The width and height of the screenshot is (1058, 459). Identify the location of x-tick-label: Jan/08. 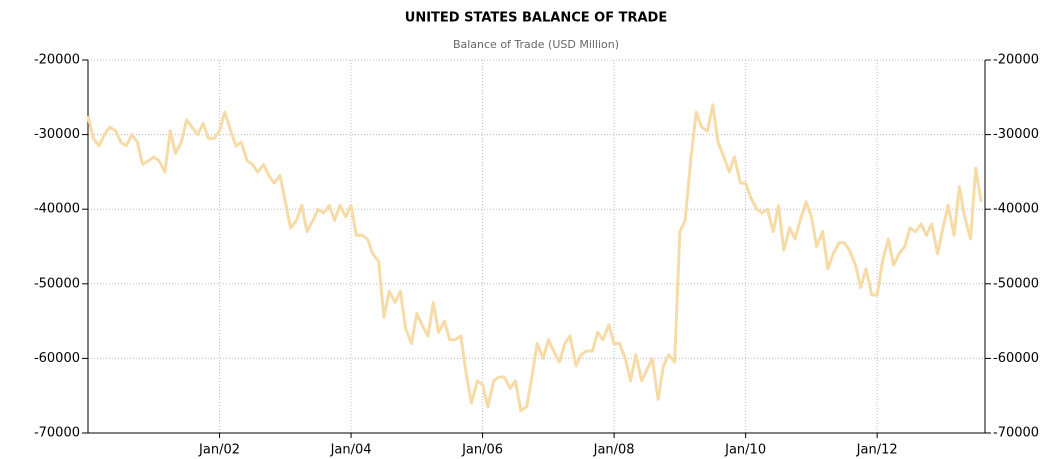
(614, 450).